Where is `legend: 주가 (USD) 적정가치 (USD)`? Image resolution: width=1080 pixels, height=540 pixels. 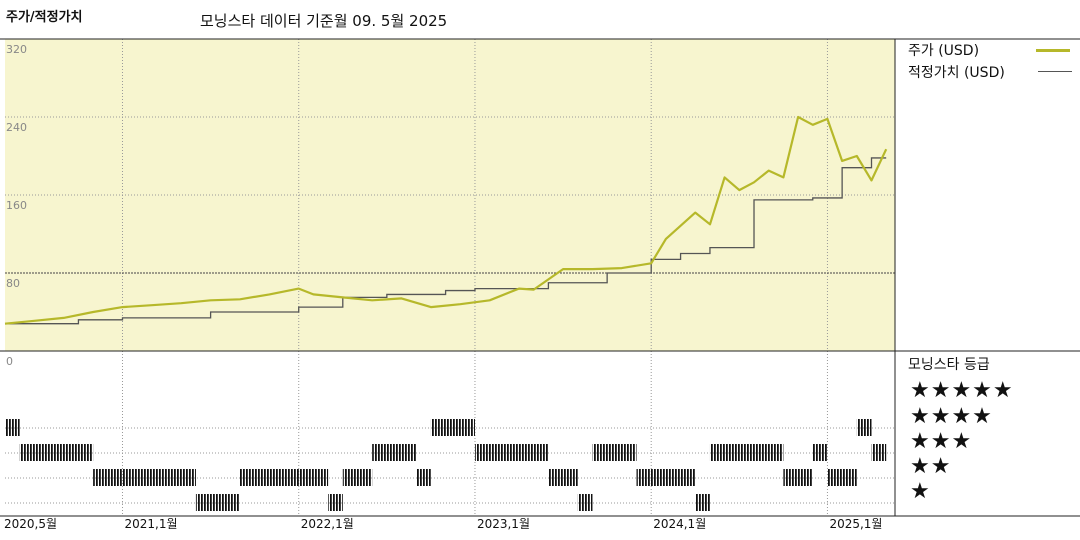
legend: 주가 (USD) 적정가치 (USD) is located at coordinates (993, 62).